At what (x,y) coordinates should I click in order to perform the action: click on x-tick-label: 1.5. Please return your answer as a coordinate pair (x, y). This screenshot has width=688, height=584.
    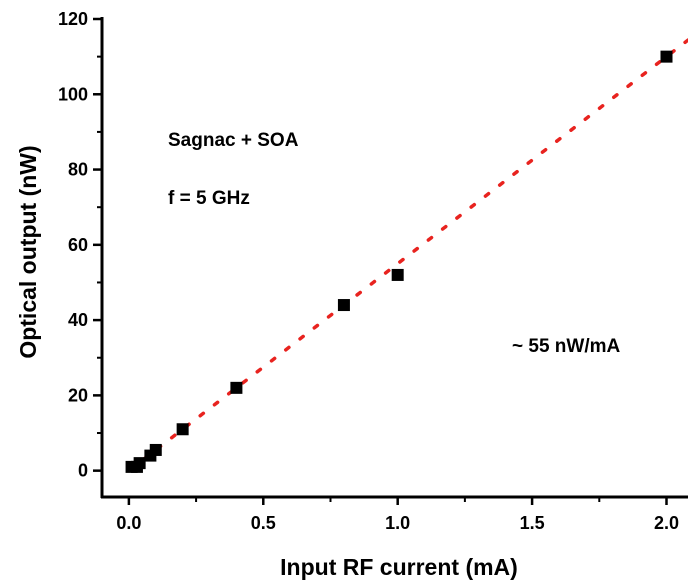
    Looking at the image, I should click on (532, 523).